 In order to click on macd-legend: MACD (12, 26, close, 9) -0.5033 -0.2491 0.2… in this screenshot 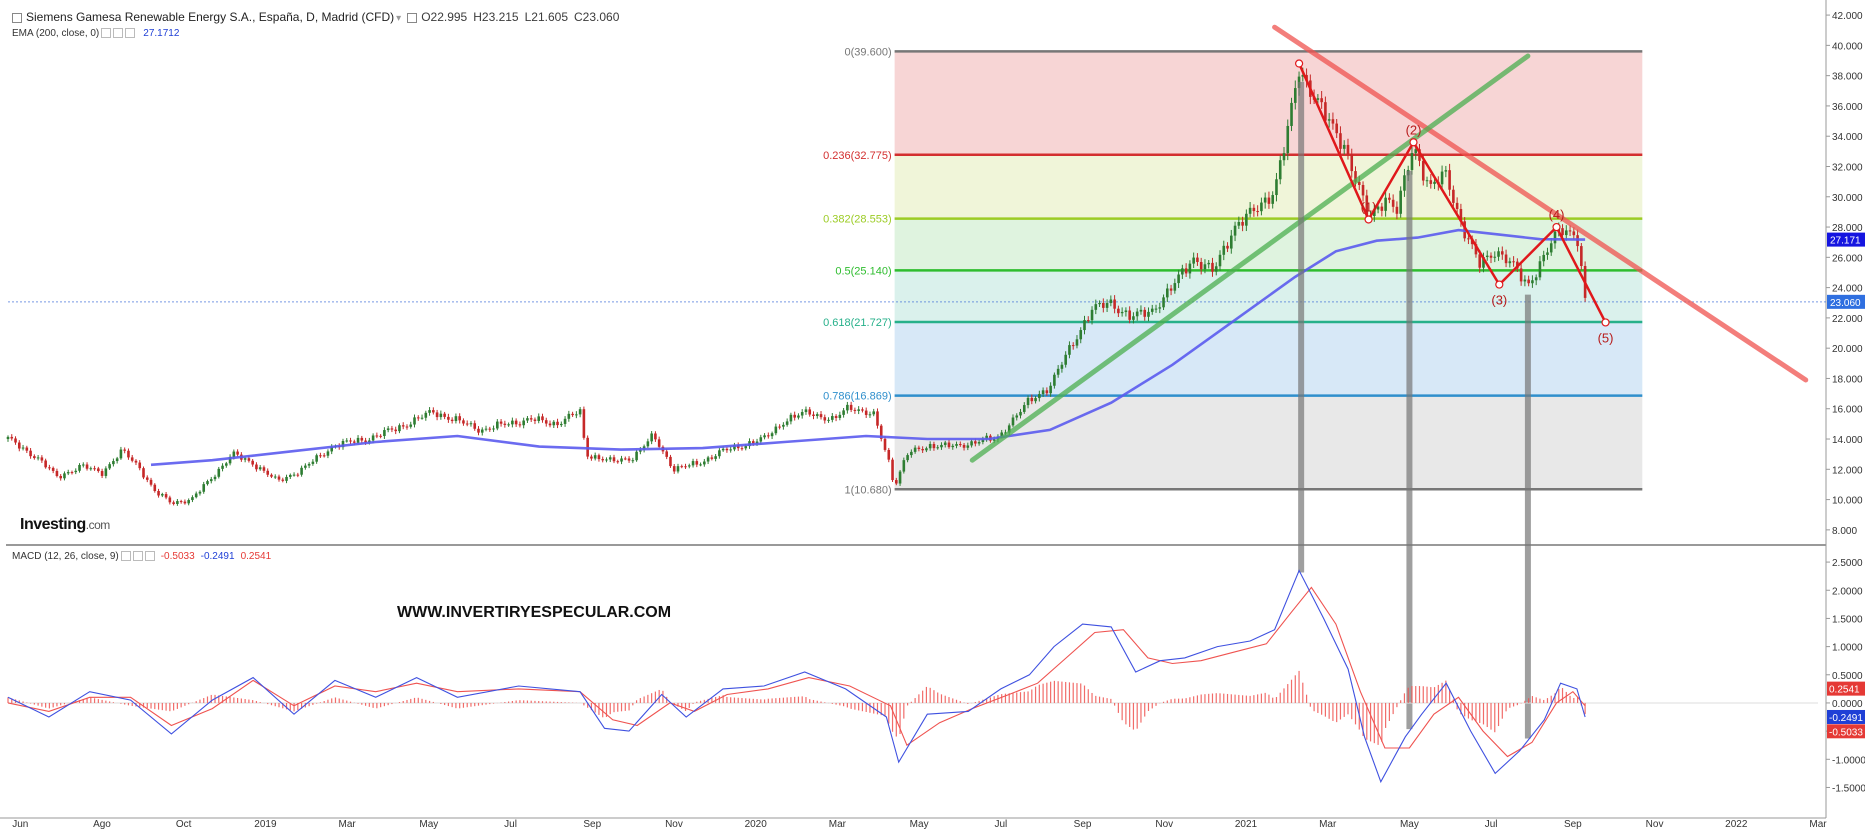, I will do `click(141, 556)`.